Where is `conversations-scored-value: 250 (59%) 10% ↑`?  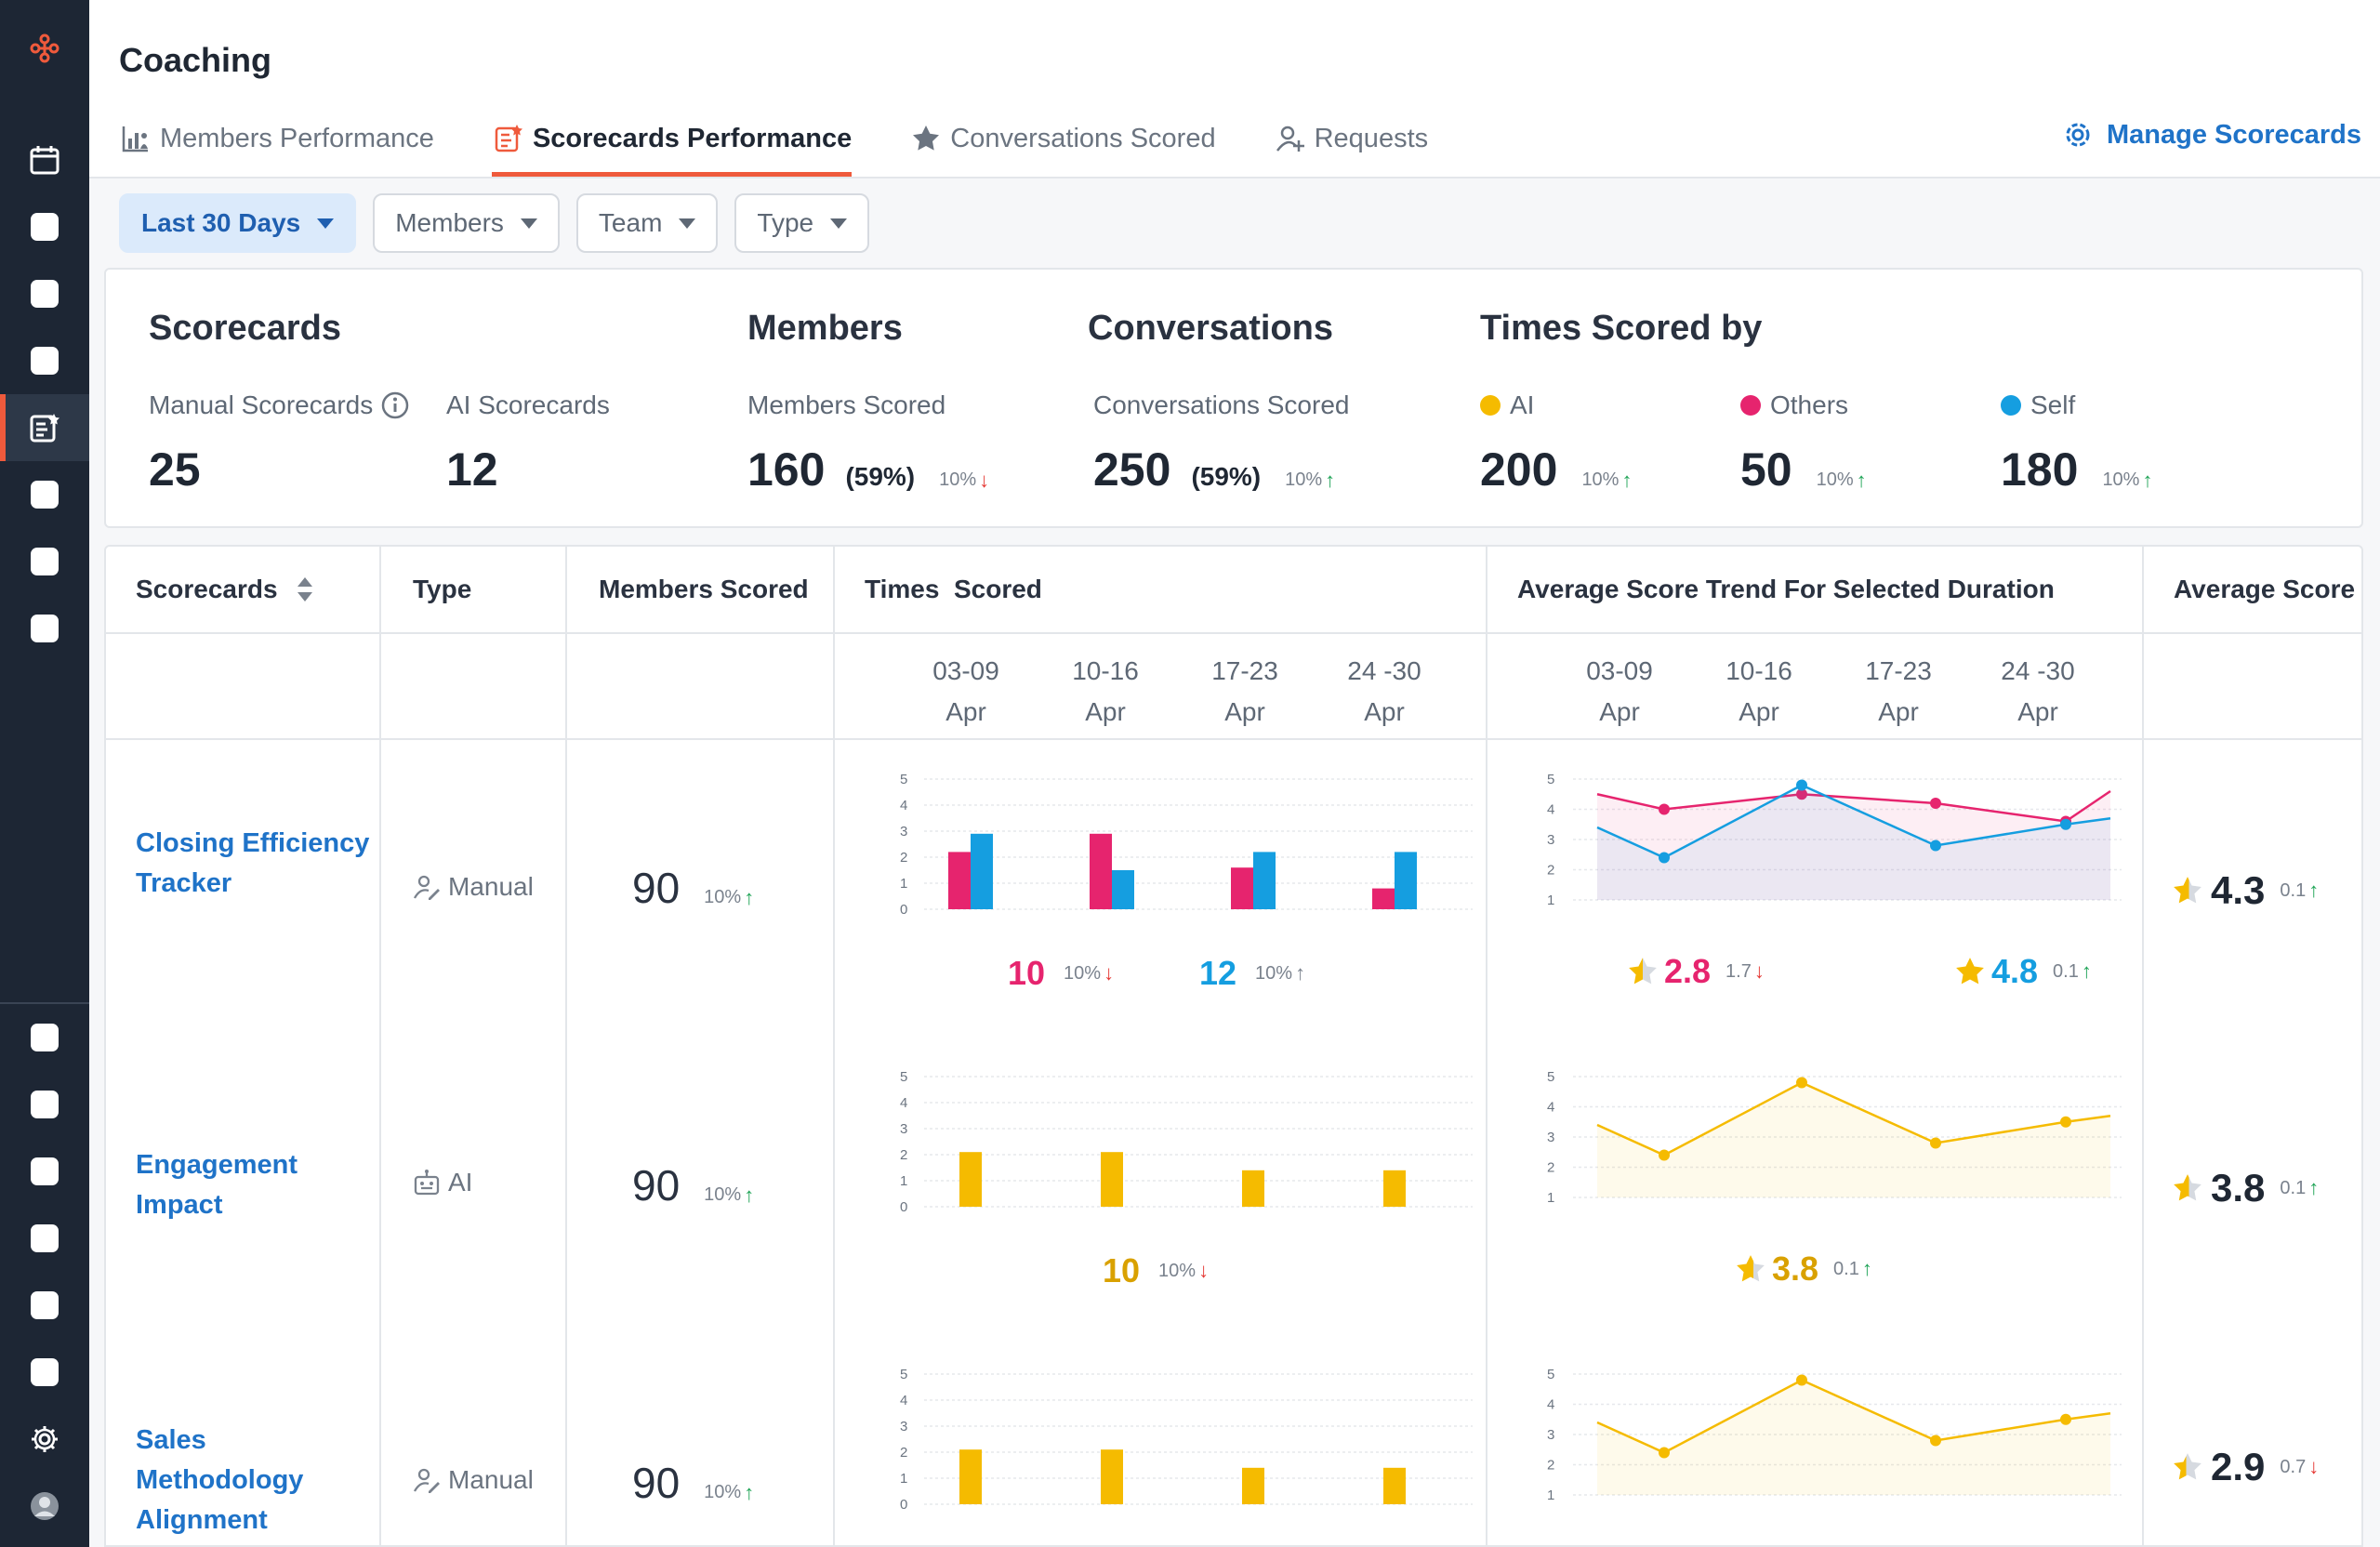 conversations-scored-value: 250 (59%) 10% ↑ is located at coordinates (1214, 469).